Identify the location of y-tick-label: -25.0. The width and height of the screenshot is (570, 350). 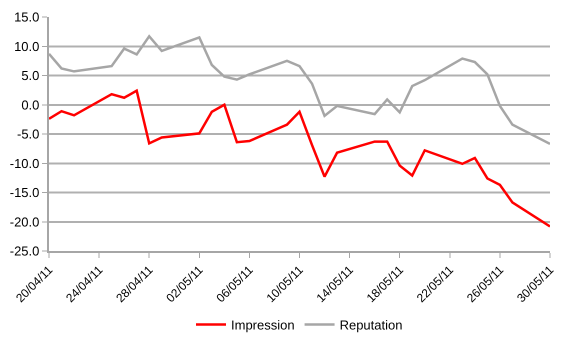
(25, 251).